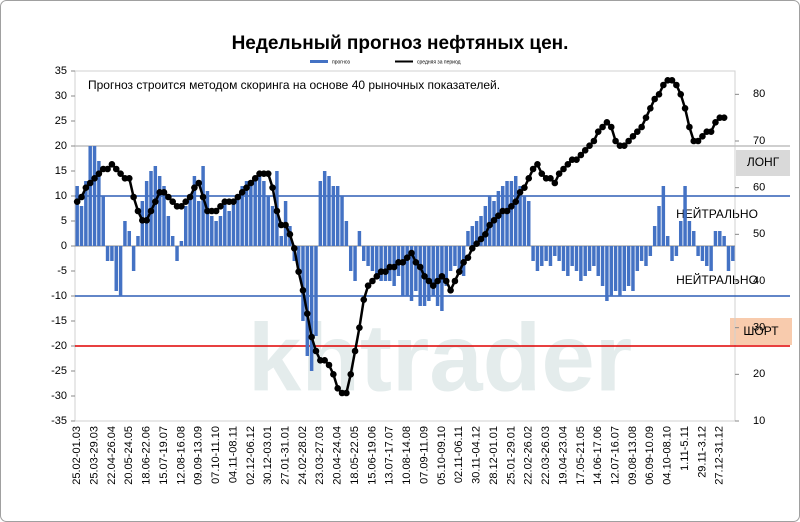 The height and width of the screenshot is (522, 800). I want to click on legend-label: прогноз, so click(341, 62).